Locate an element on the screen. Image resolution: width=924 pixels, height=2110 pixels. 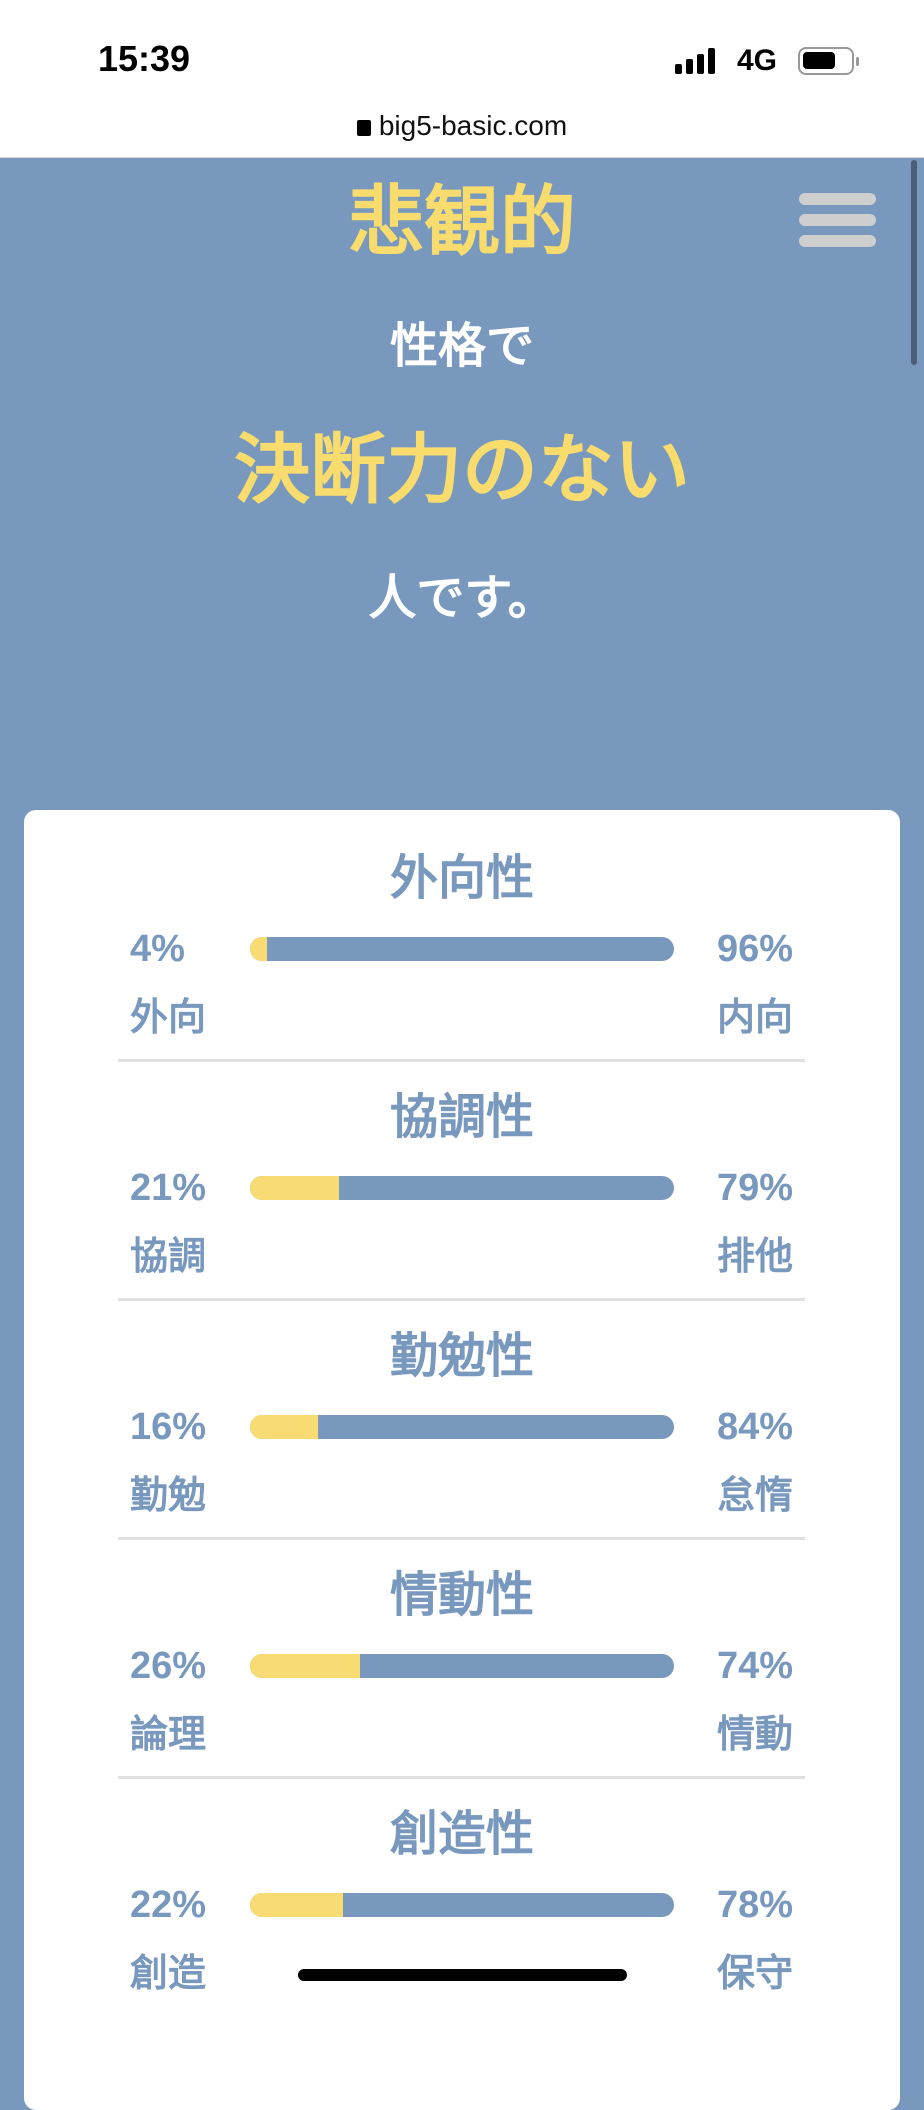
right-percent: 78% is located at coordinates (754, 1905).